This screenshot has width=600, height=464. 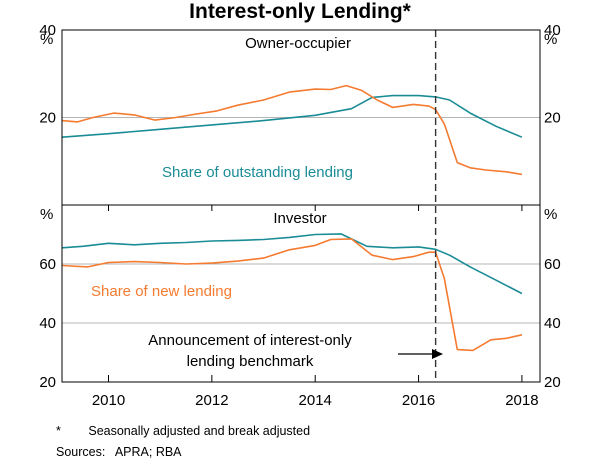 What do you see at coordinates (300, 11) in the screenshot?
I see `chart-title: Interest-only Lending*` at bounding box center [300, 11].